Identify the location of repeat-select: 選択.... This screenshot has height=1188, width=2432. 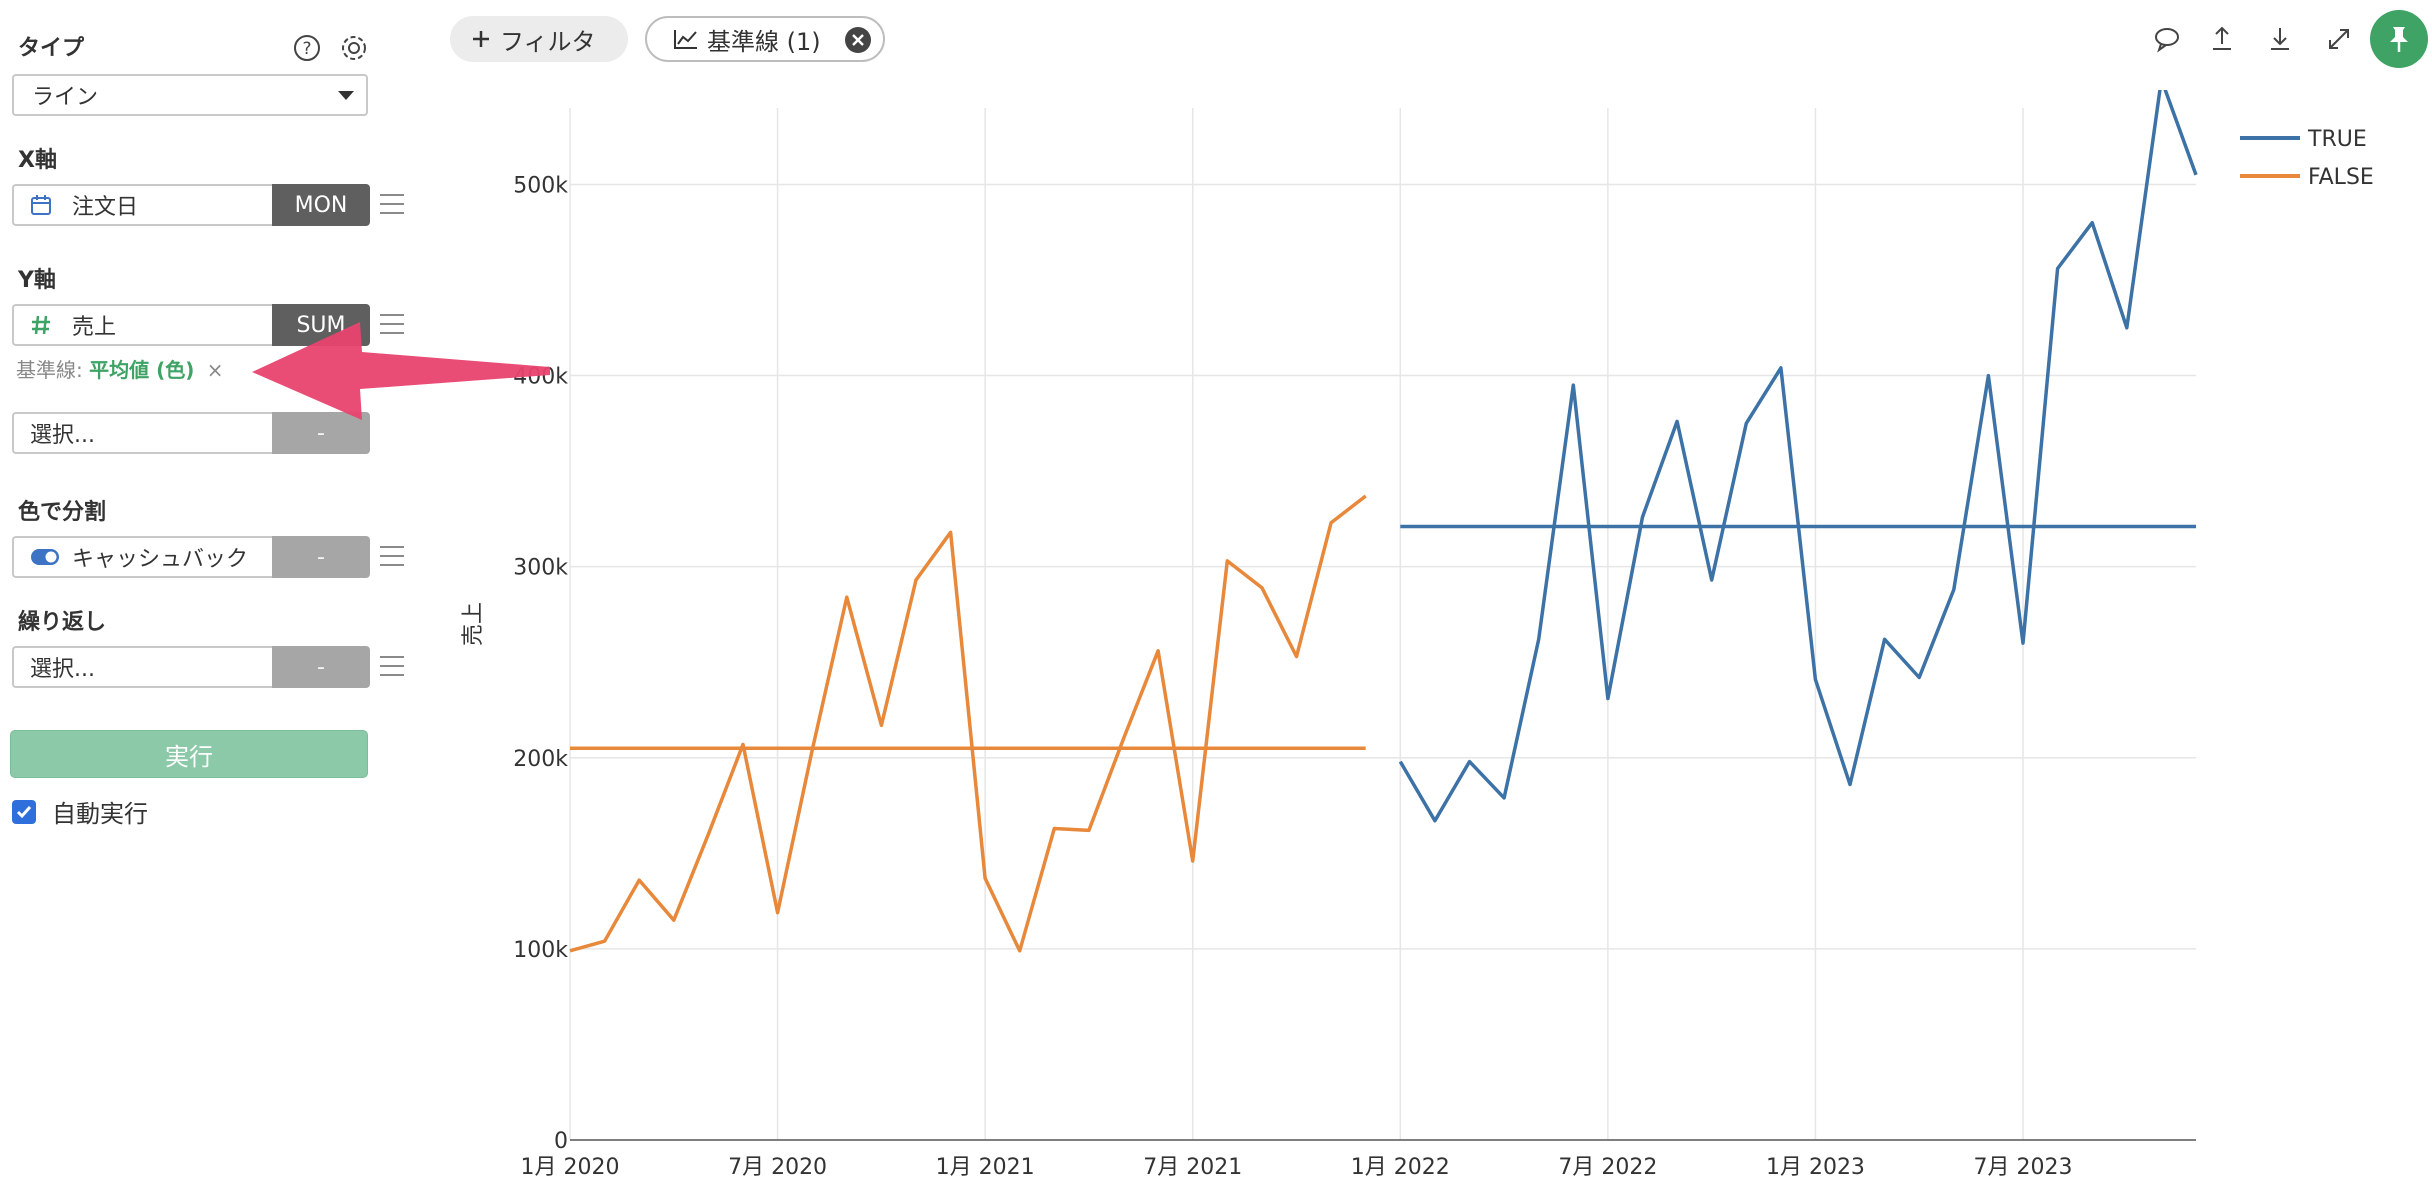
(143, 667).